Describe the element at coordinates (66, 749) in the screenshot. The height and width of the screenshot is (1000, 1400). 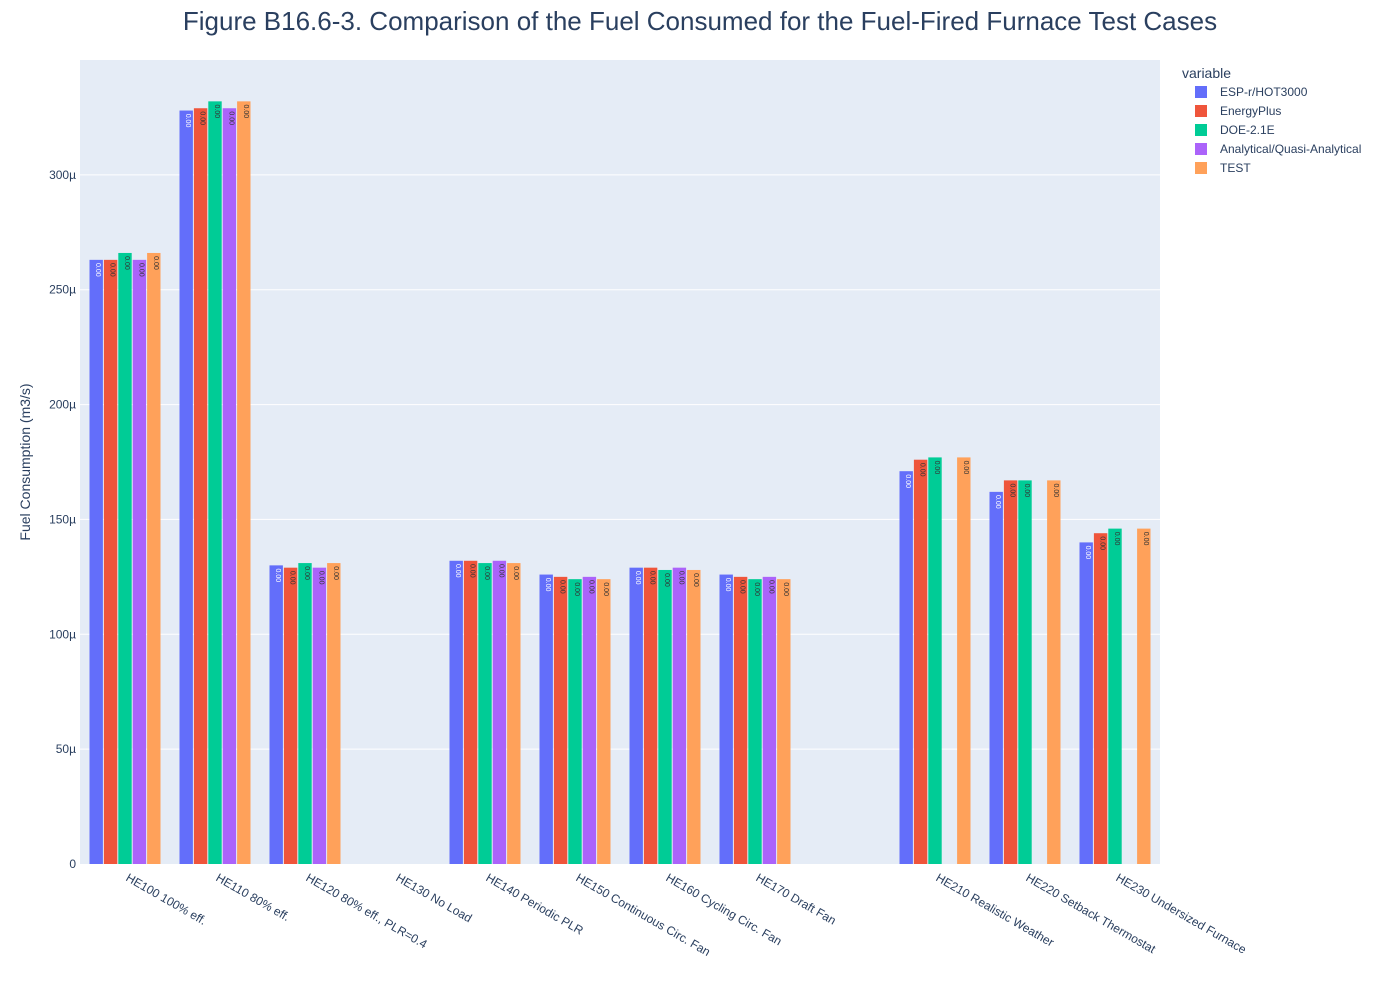
I see `y-tick-label: 50µ` at that location.